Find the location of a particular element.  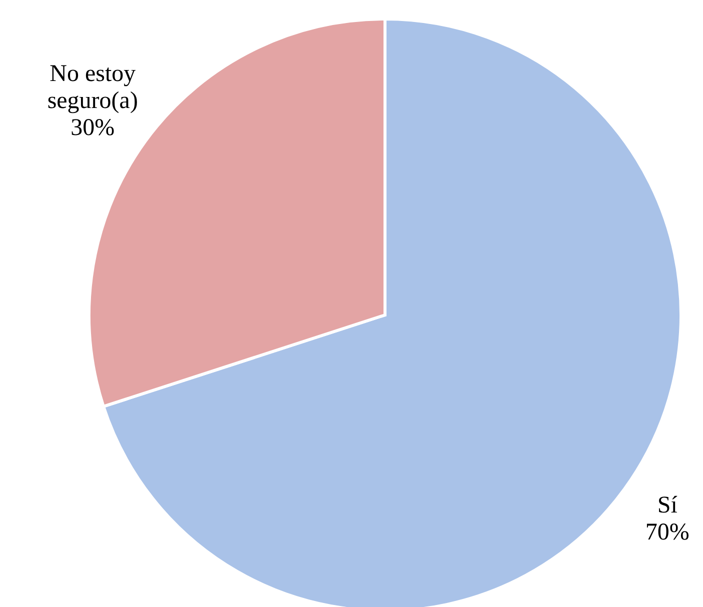

slice-label: Sí is located at coordinates (667, 505).